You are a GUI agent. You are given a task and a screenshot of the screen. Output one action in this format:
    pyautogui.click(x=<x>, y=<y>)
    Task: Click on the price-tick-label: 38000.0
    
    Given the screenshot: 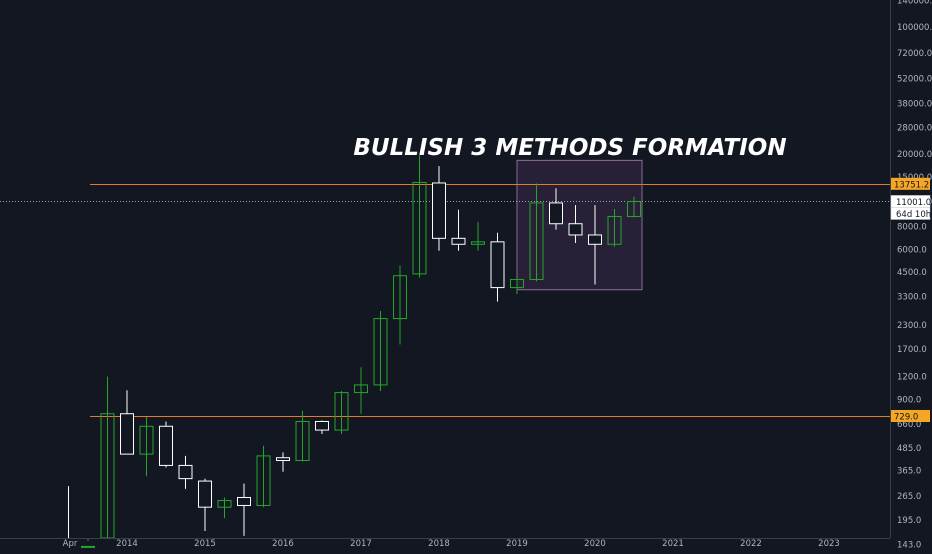 What is the action you would take?
    pyautogui.click(x=914, y=104)
    